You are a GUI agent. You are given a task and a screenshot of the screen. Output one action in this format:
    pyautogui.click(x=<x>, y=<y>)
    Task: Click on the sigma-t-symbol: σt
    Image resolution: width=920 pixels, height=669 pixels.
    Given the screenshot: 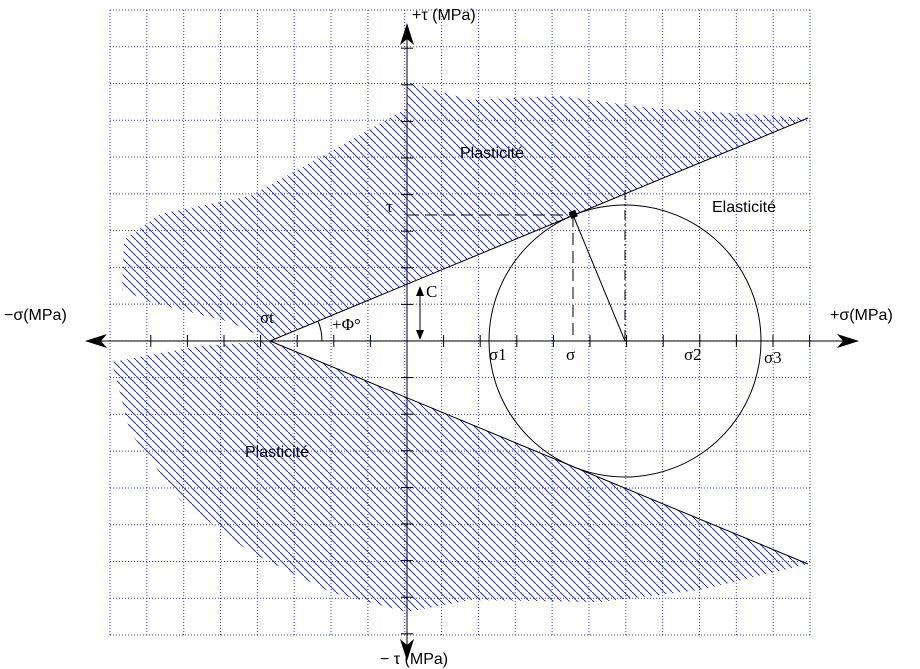 What is the action you would take?
    pyautogui.click(x=267, y=317)
    